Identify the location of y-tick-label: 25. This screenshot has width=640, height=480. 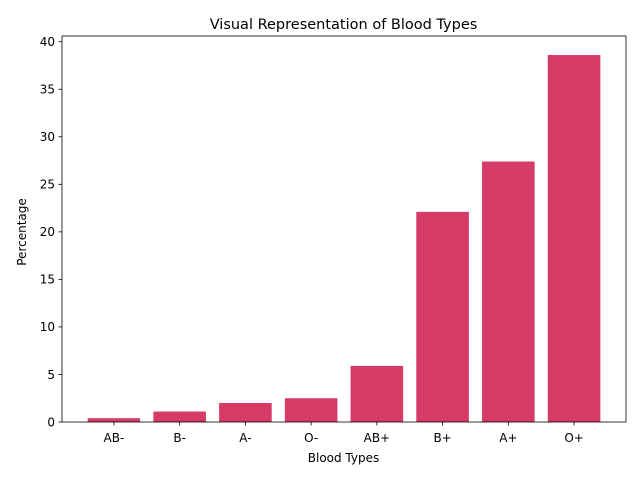
(47, 185).